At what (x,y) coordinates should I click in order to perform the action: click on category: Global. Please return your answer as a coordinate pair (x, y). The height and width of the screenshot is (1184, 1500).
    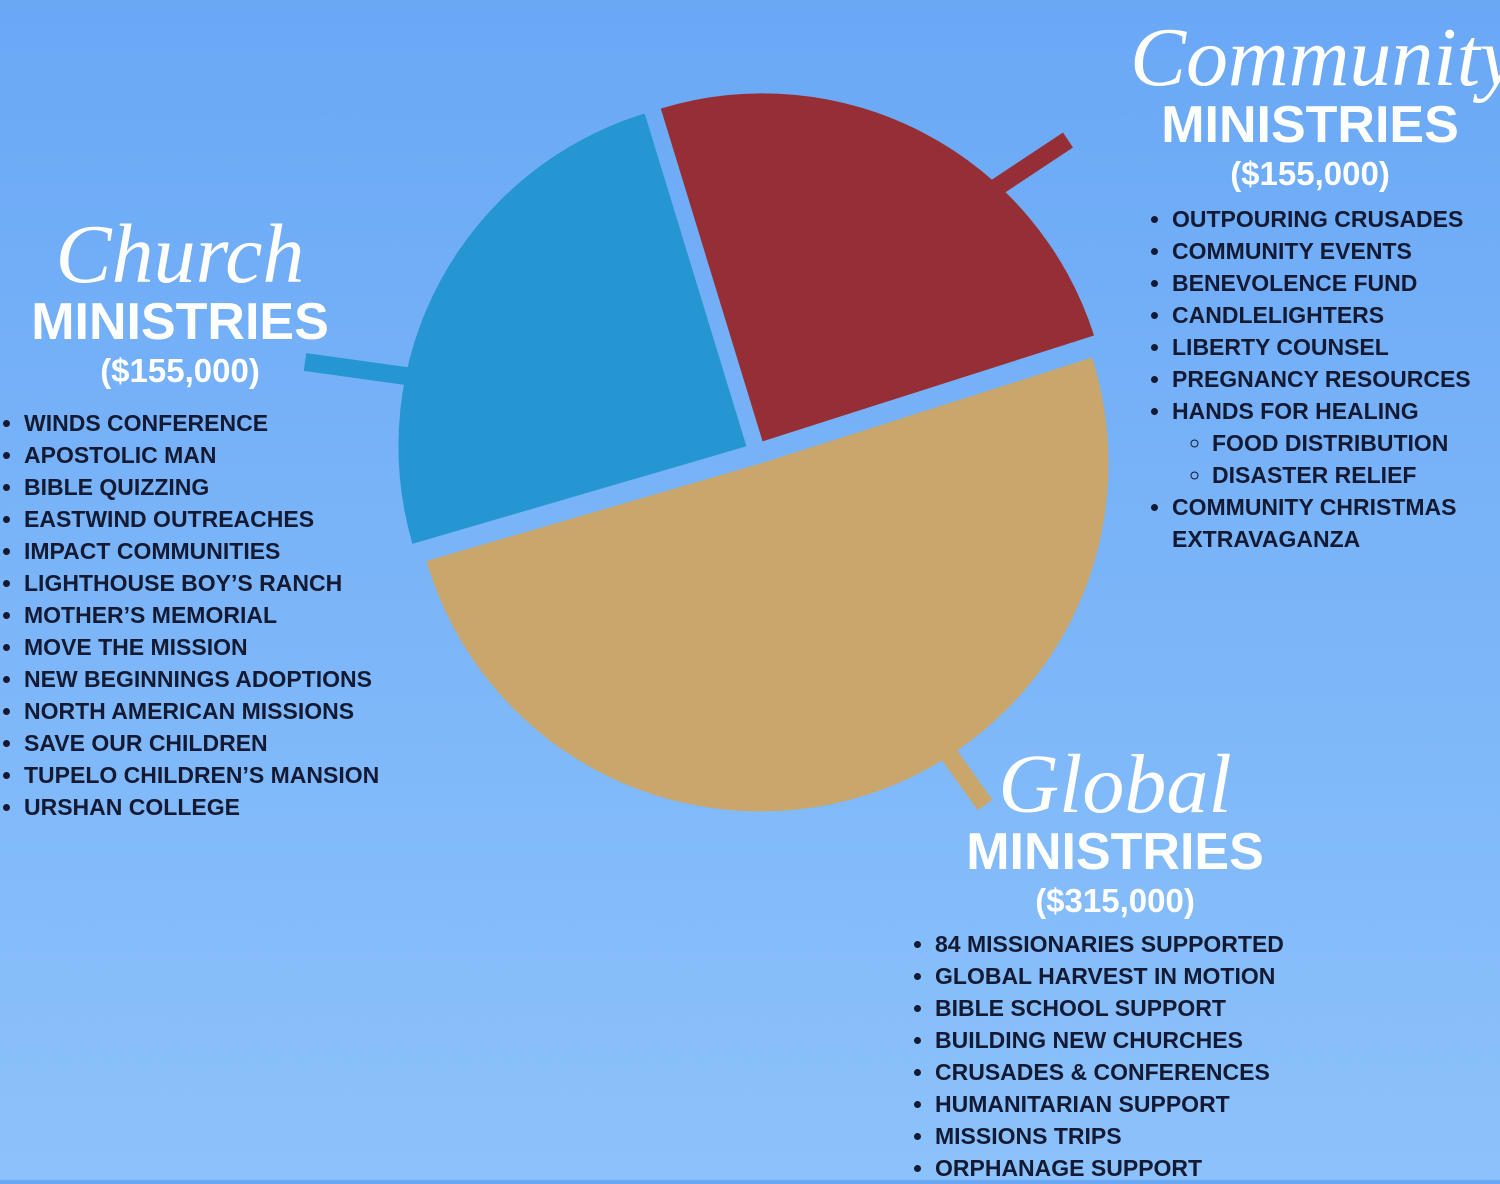
    Looking at the image, I should click on (1115, 784).